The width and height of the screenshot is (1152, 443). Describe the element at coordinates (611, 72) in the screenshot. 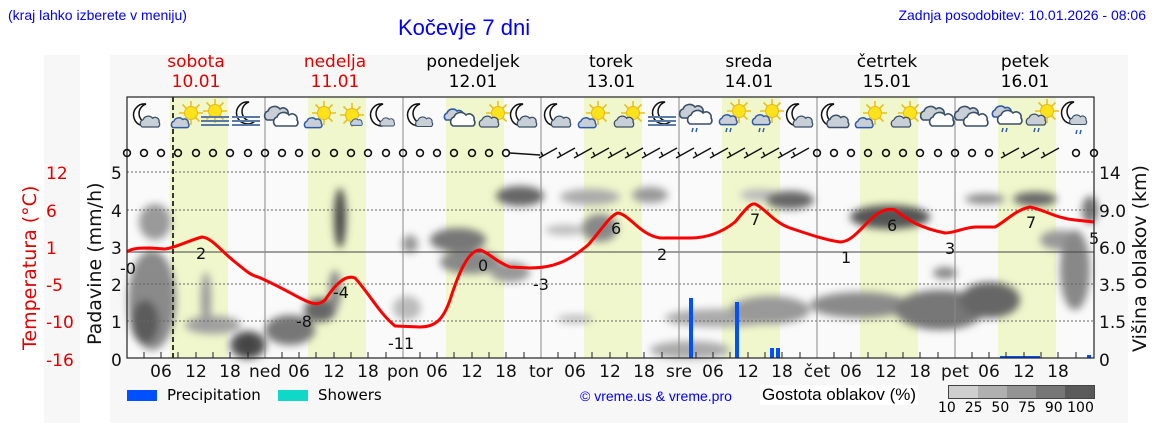

I see `day-header-tue: torek 13.01` at that location.